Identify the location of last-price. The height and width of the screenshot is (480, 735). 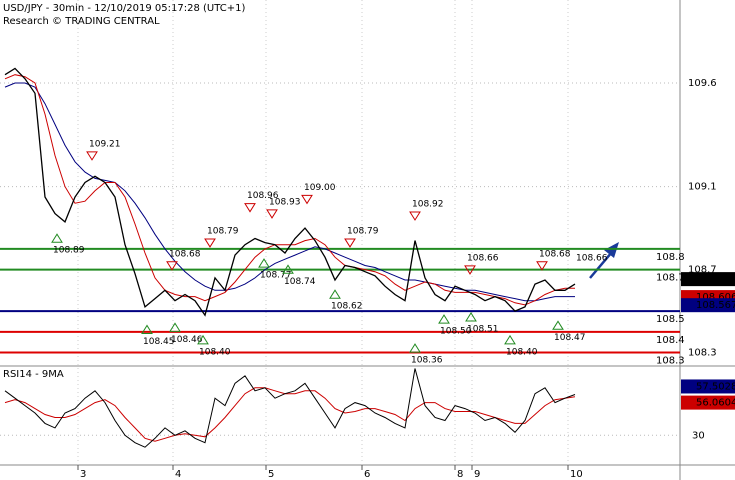
(708, 279).